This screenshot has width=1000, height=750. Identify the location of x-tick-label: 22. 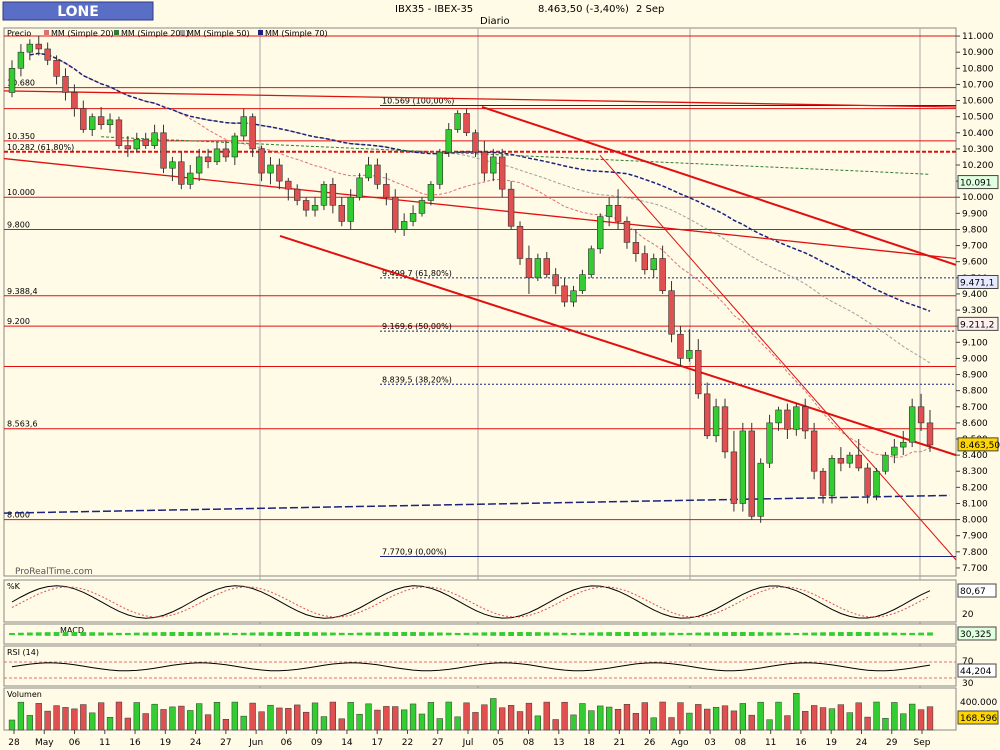
(407, 743).